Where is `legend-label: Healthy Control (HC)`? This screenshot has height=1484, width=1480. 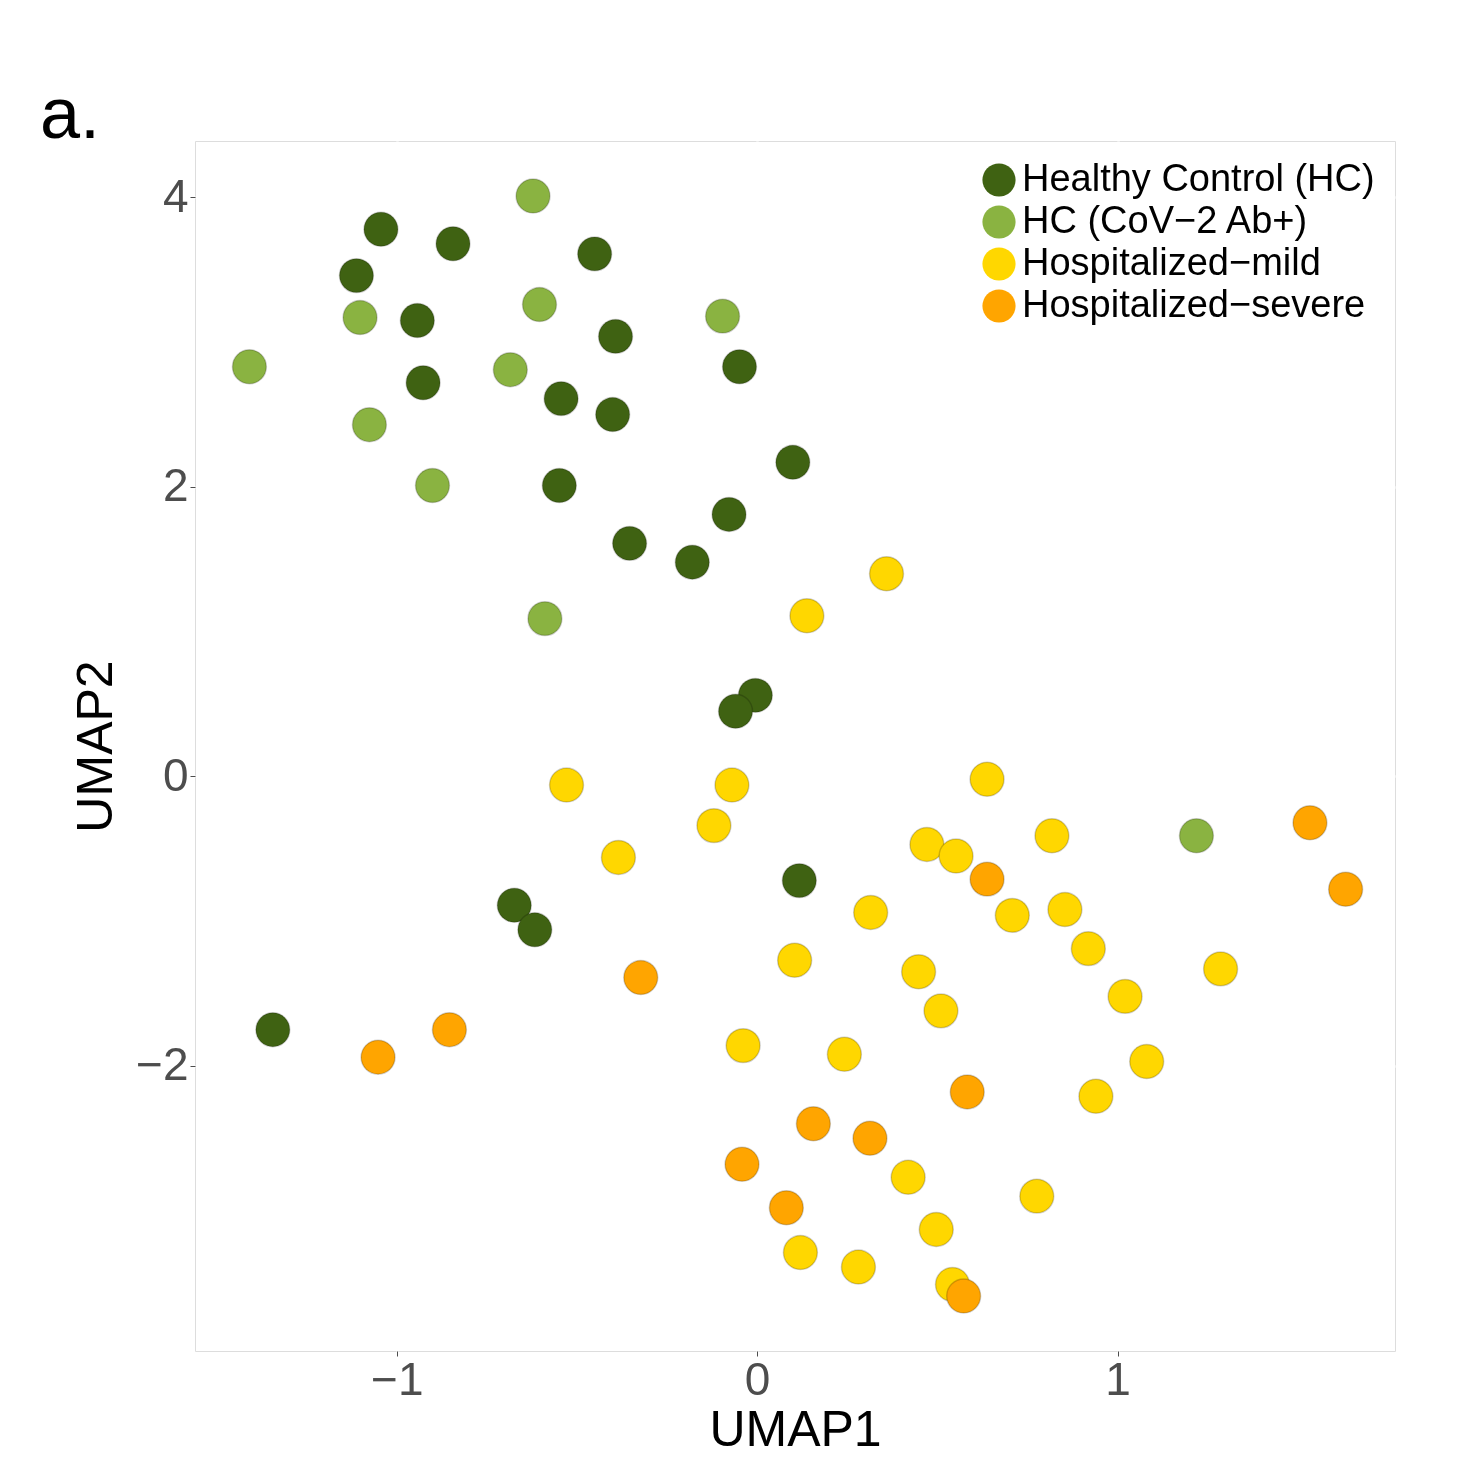 legend-label: Healthy Control (HC) is located at coordinates (1198, 178).